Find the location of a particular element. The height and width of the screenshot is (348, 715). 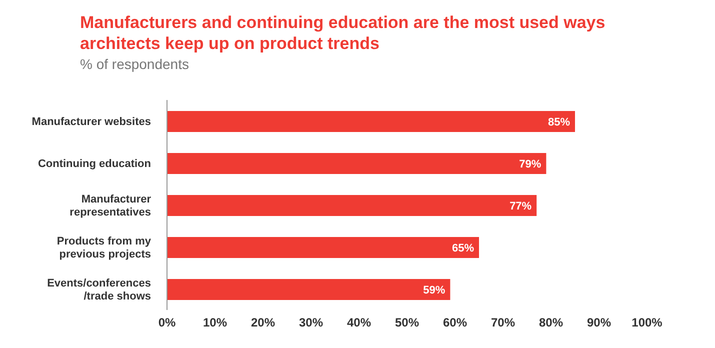

y-tick-label: Products from my previous projects is located at coordinates (104, 247).